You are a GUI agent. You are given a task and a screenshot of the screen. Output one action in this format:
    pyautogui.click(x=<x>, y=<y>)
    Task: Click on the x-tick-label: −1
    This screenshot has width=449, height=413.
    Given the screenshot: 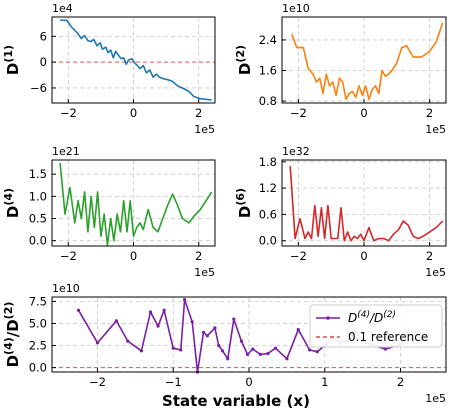 What is the action you would take?
    pyautogui.click(x=173, y=382)
    